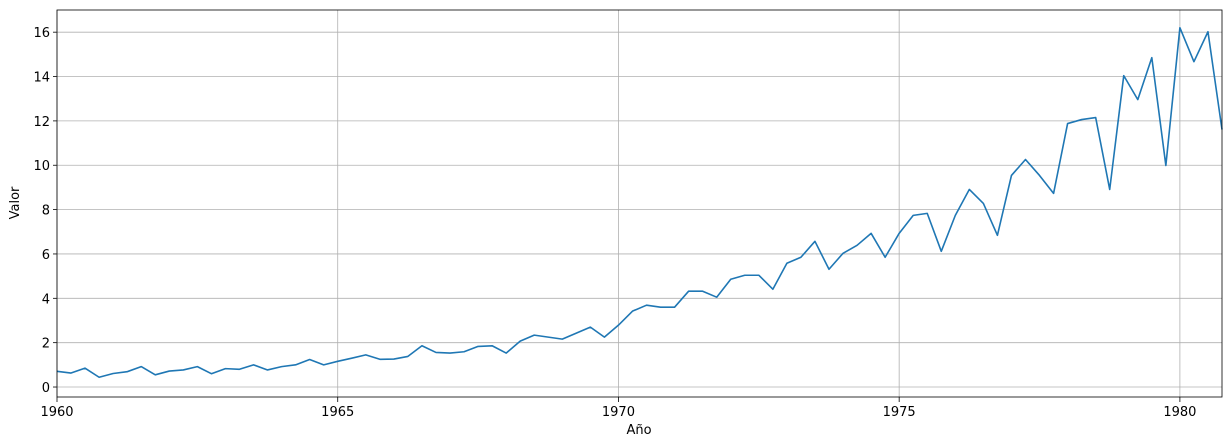 This screenshot has width=1229, height=448. Describe the element at coordinates (46, 344) in the screenshot. I see `y-tick-label: 2` at that location.